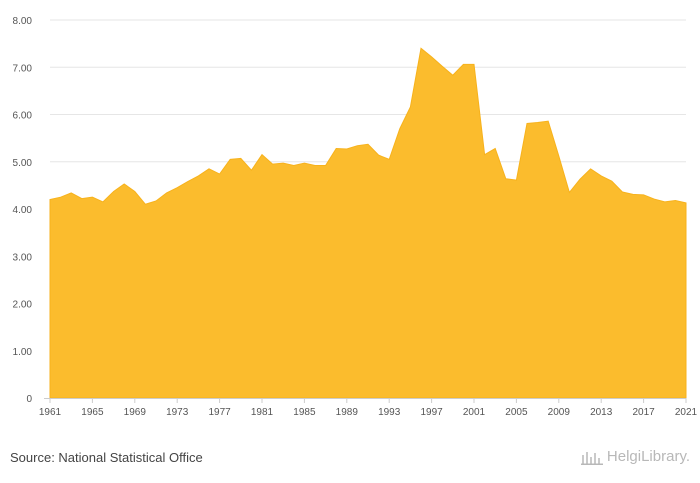 This screenshot has height=483, width=700. What do you see at coordinates (29, 399) in the screenshot?
I see `y-tick-label: 0` at bounding box center [29, 399].